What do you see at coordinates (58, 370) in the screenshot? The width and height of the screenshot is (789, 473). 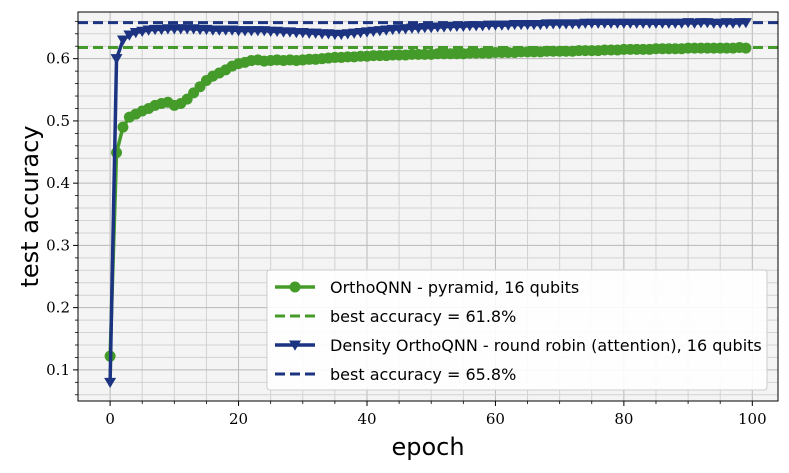 I see `y-tick-label: 0.1` at bounding box center [58, 370].